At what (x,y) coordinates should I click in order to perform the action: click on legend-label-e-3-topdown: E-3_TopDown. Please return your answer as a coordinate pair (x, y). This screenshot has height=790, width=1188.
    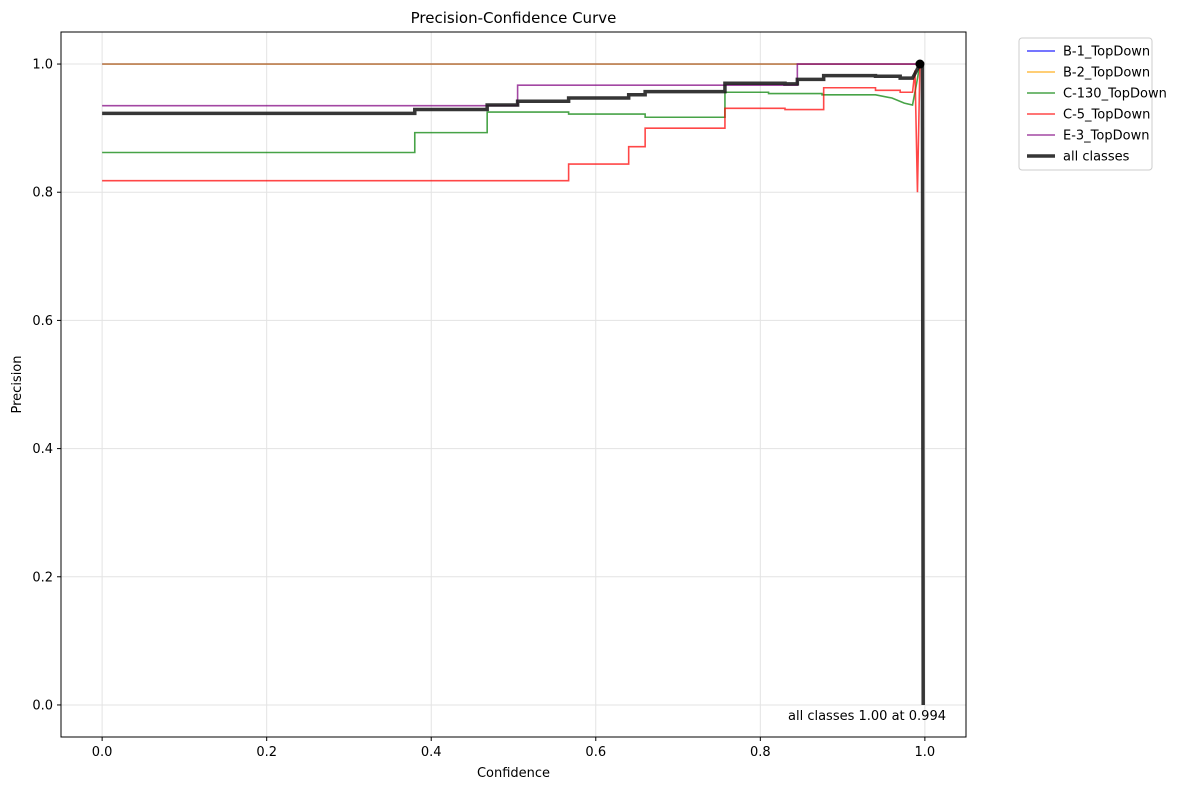
    Looking at the image, I should click on (1106, 136).